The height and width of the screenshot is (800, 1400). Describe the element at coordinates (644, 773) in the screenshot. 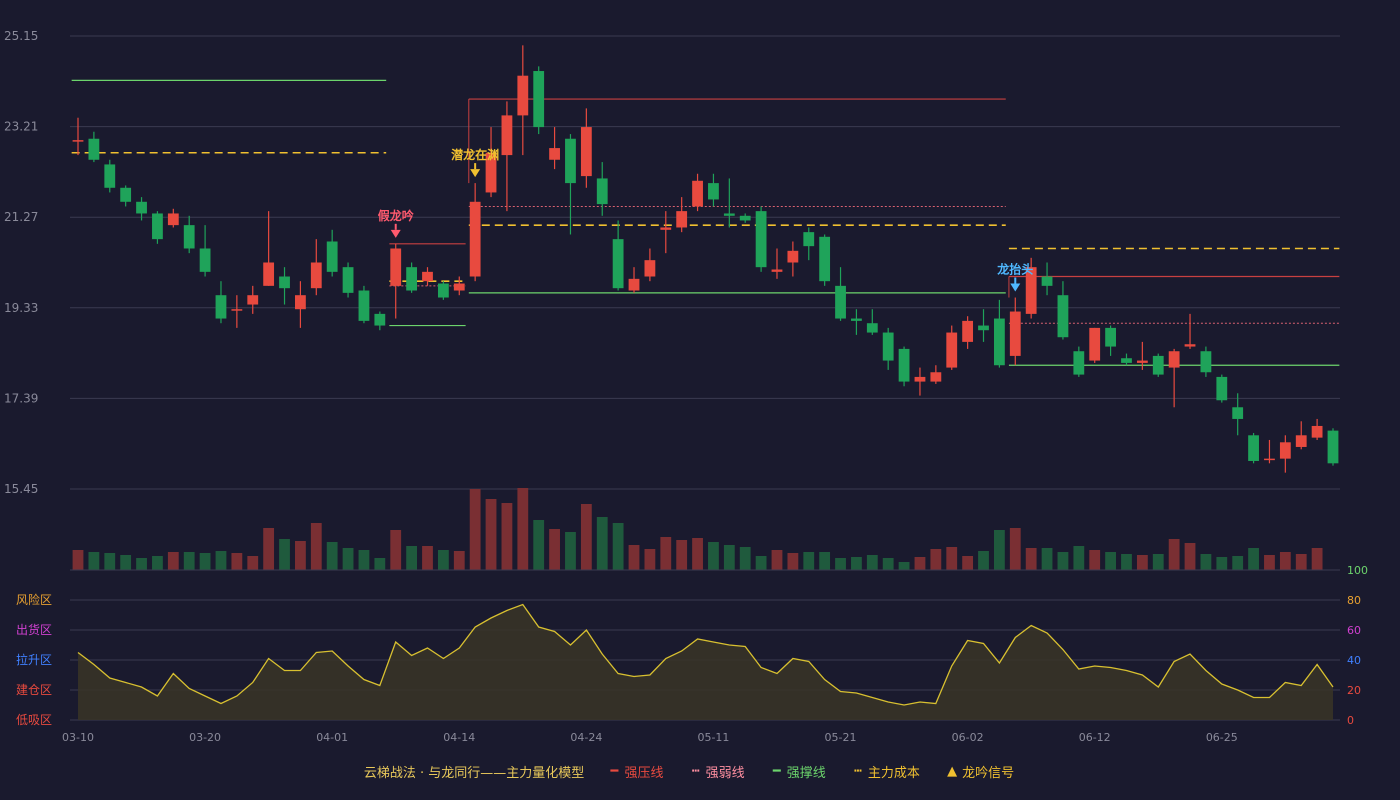

I see `legend-label: 强压线` at that location.